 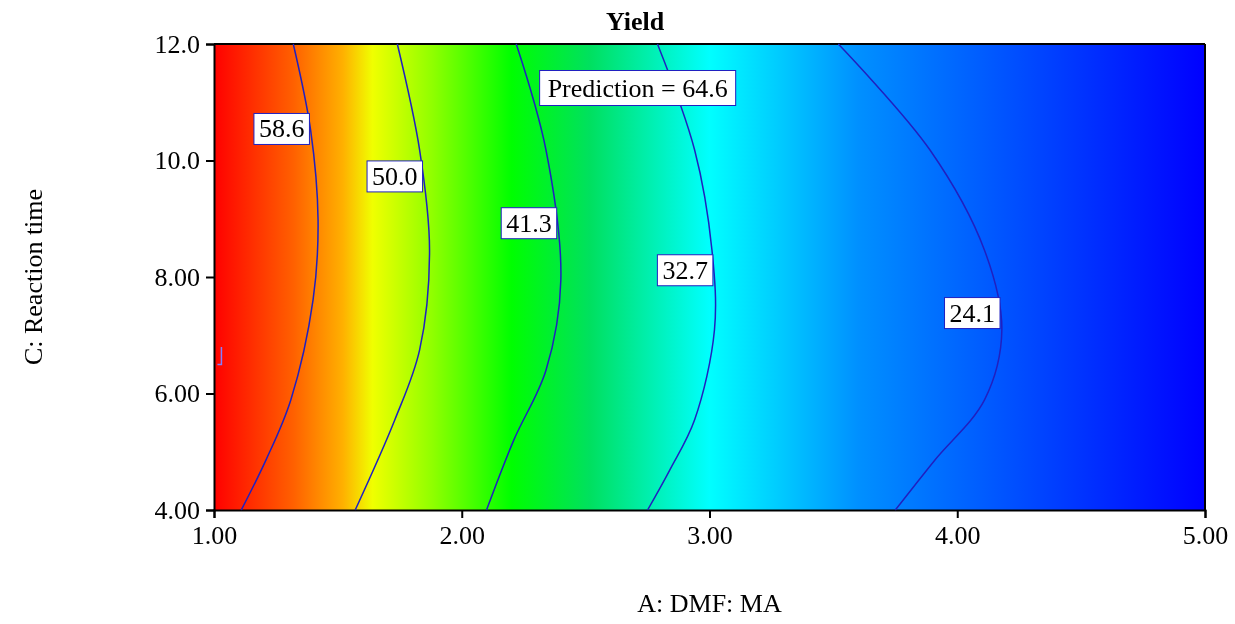 I want to click on x-tick-label: 4.00, so click(x=958, y=536).